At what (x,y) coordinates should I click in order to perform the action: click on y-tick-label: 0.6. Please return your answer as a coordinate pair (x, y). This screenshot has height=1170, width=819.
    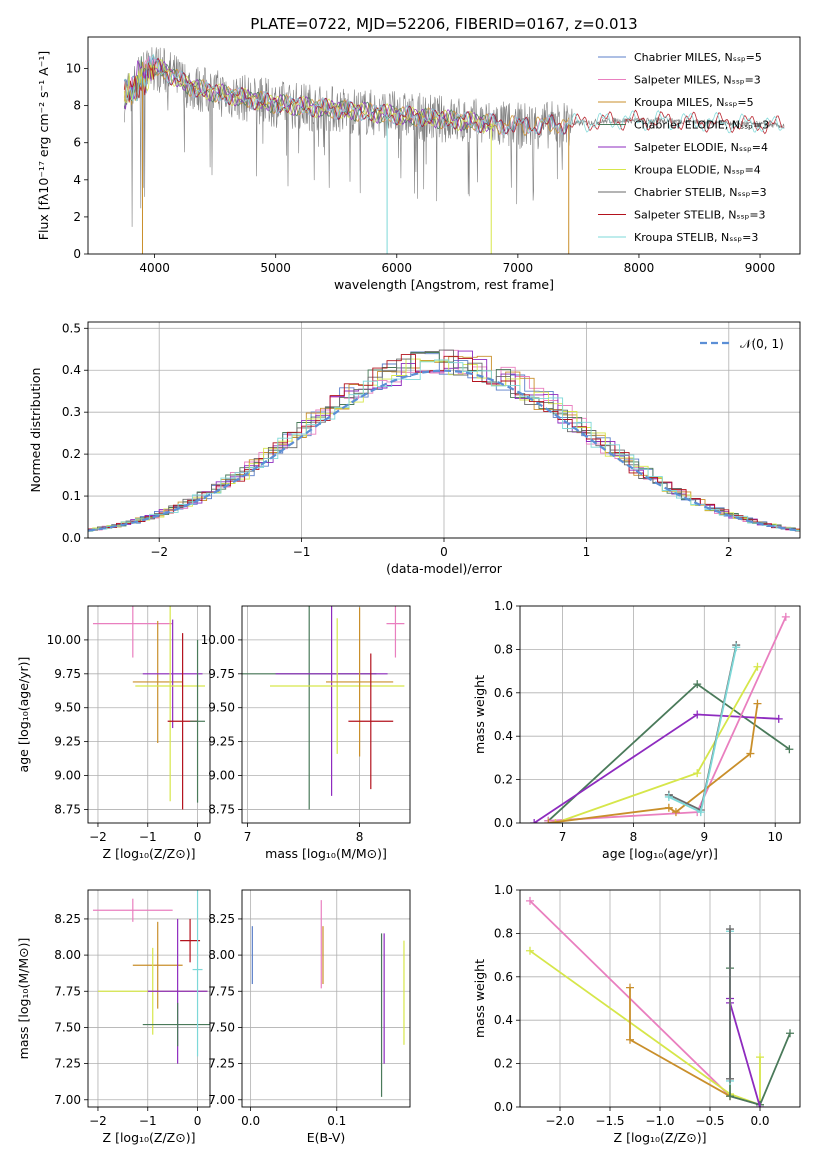
    Looking at the image, I should click on (503, 693).